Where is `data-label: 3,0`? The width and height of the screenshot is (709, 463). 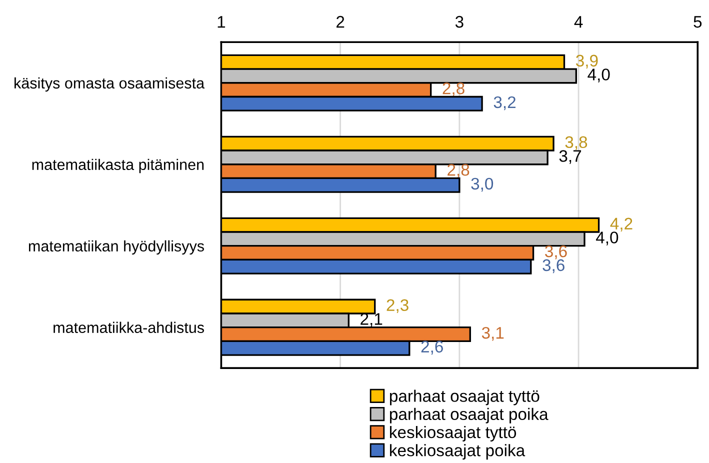 data-label: 3,0 is located at coordinates (482, 185).